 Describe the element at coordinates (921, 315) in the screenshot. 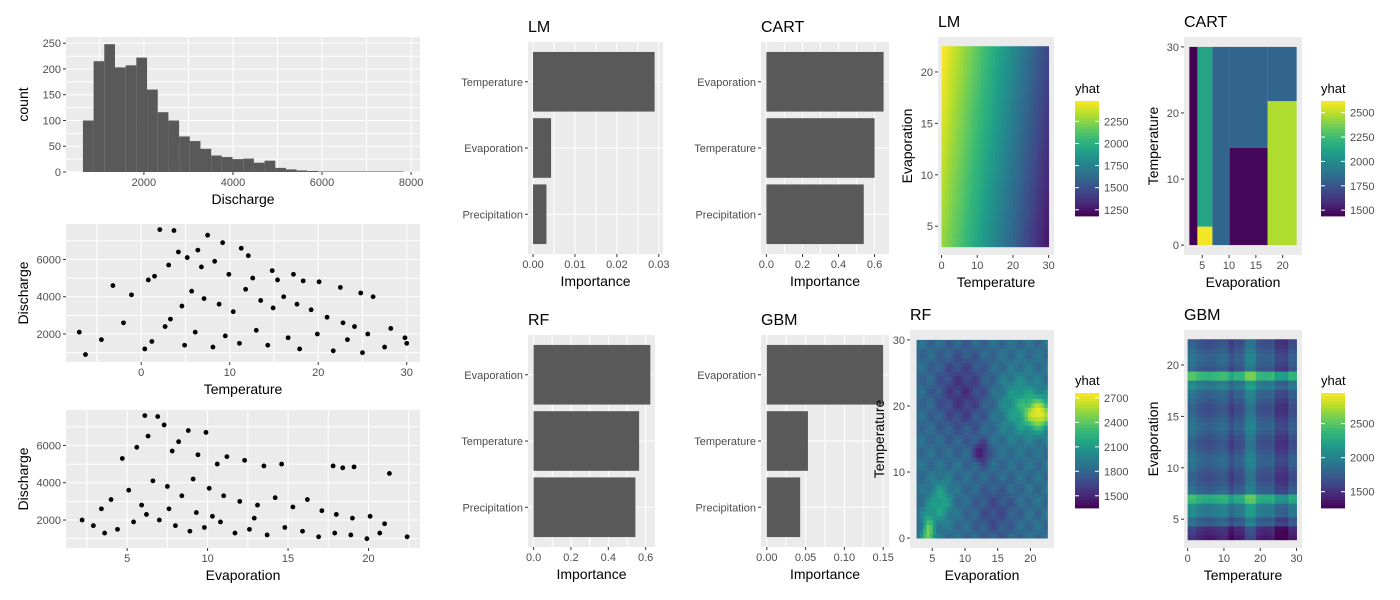

I see `panel-title: RF` at that location.